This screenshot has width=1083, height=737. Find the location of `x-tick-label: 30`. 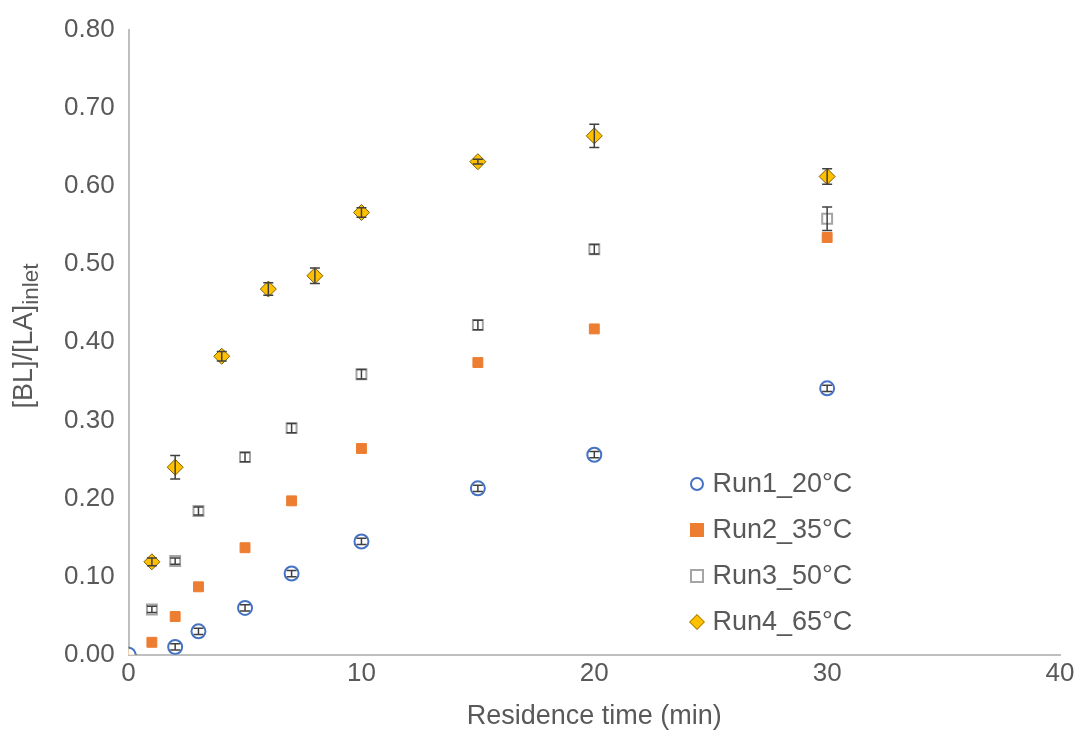

x-tick-label: 30 is located at coordinates (827, 671).